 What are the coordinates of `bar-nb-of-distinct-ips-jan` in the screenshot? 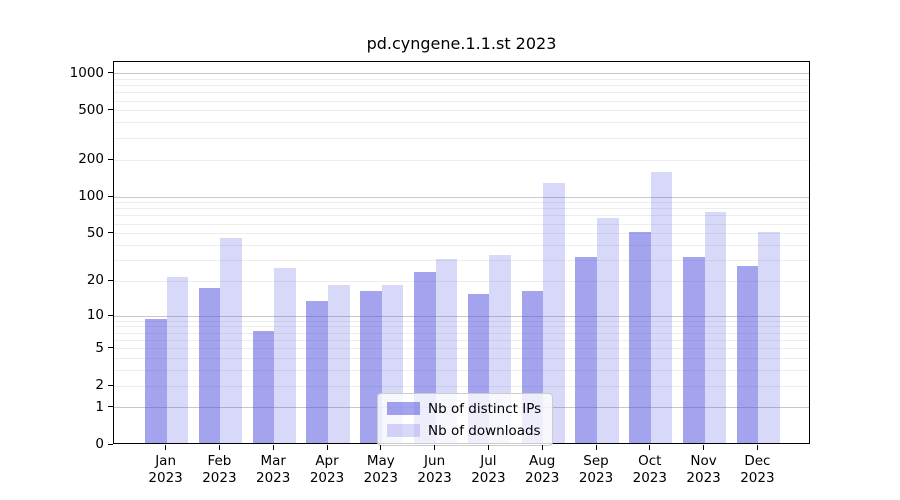 It's located at (156, 381).